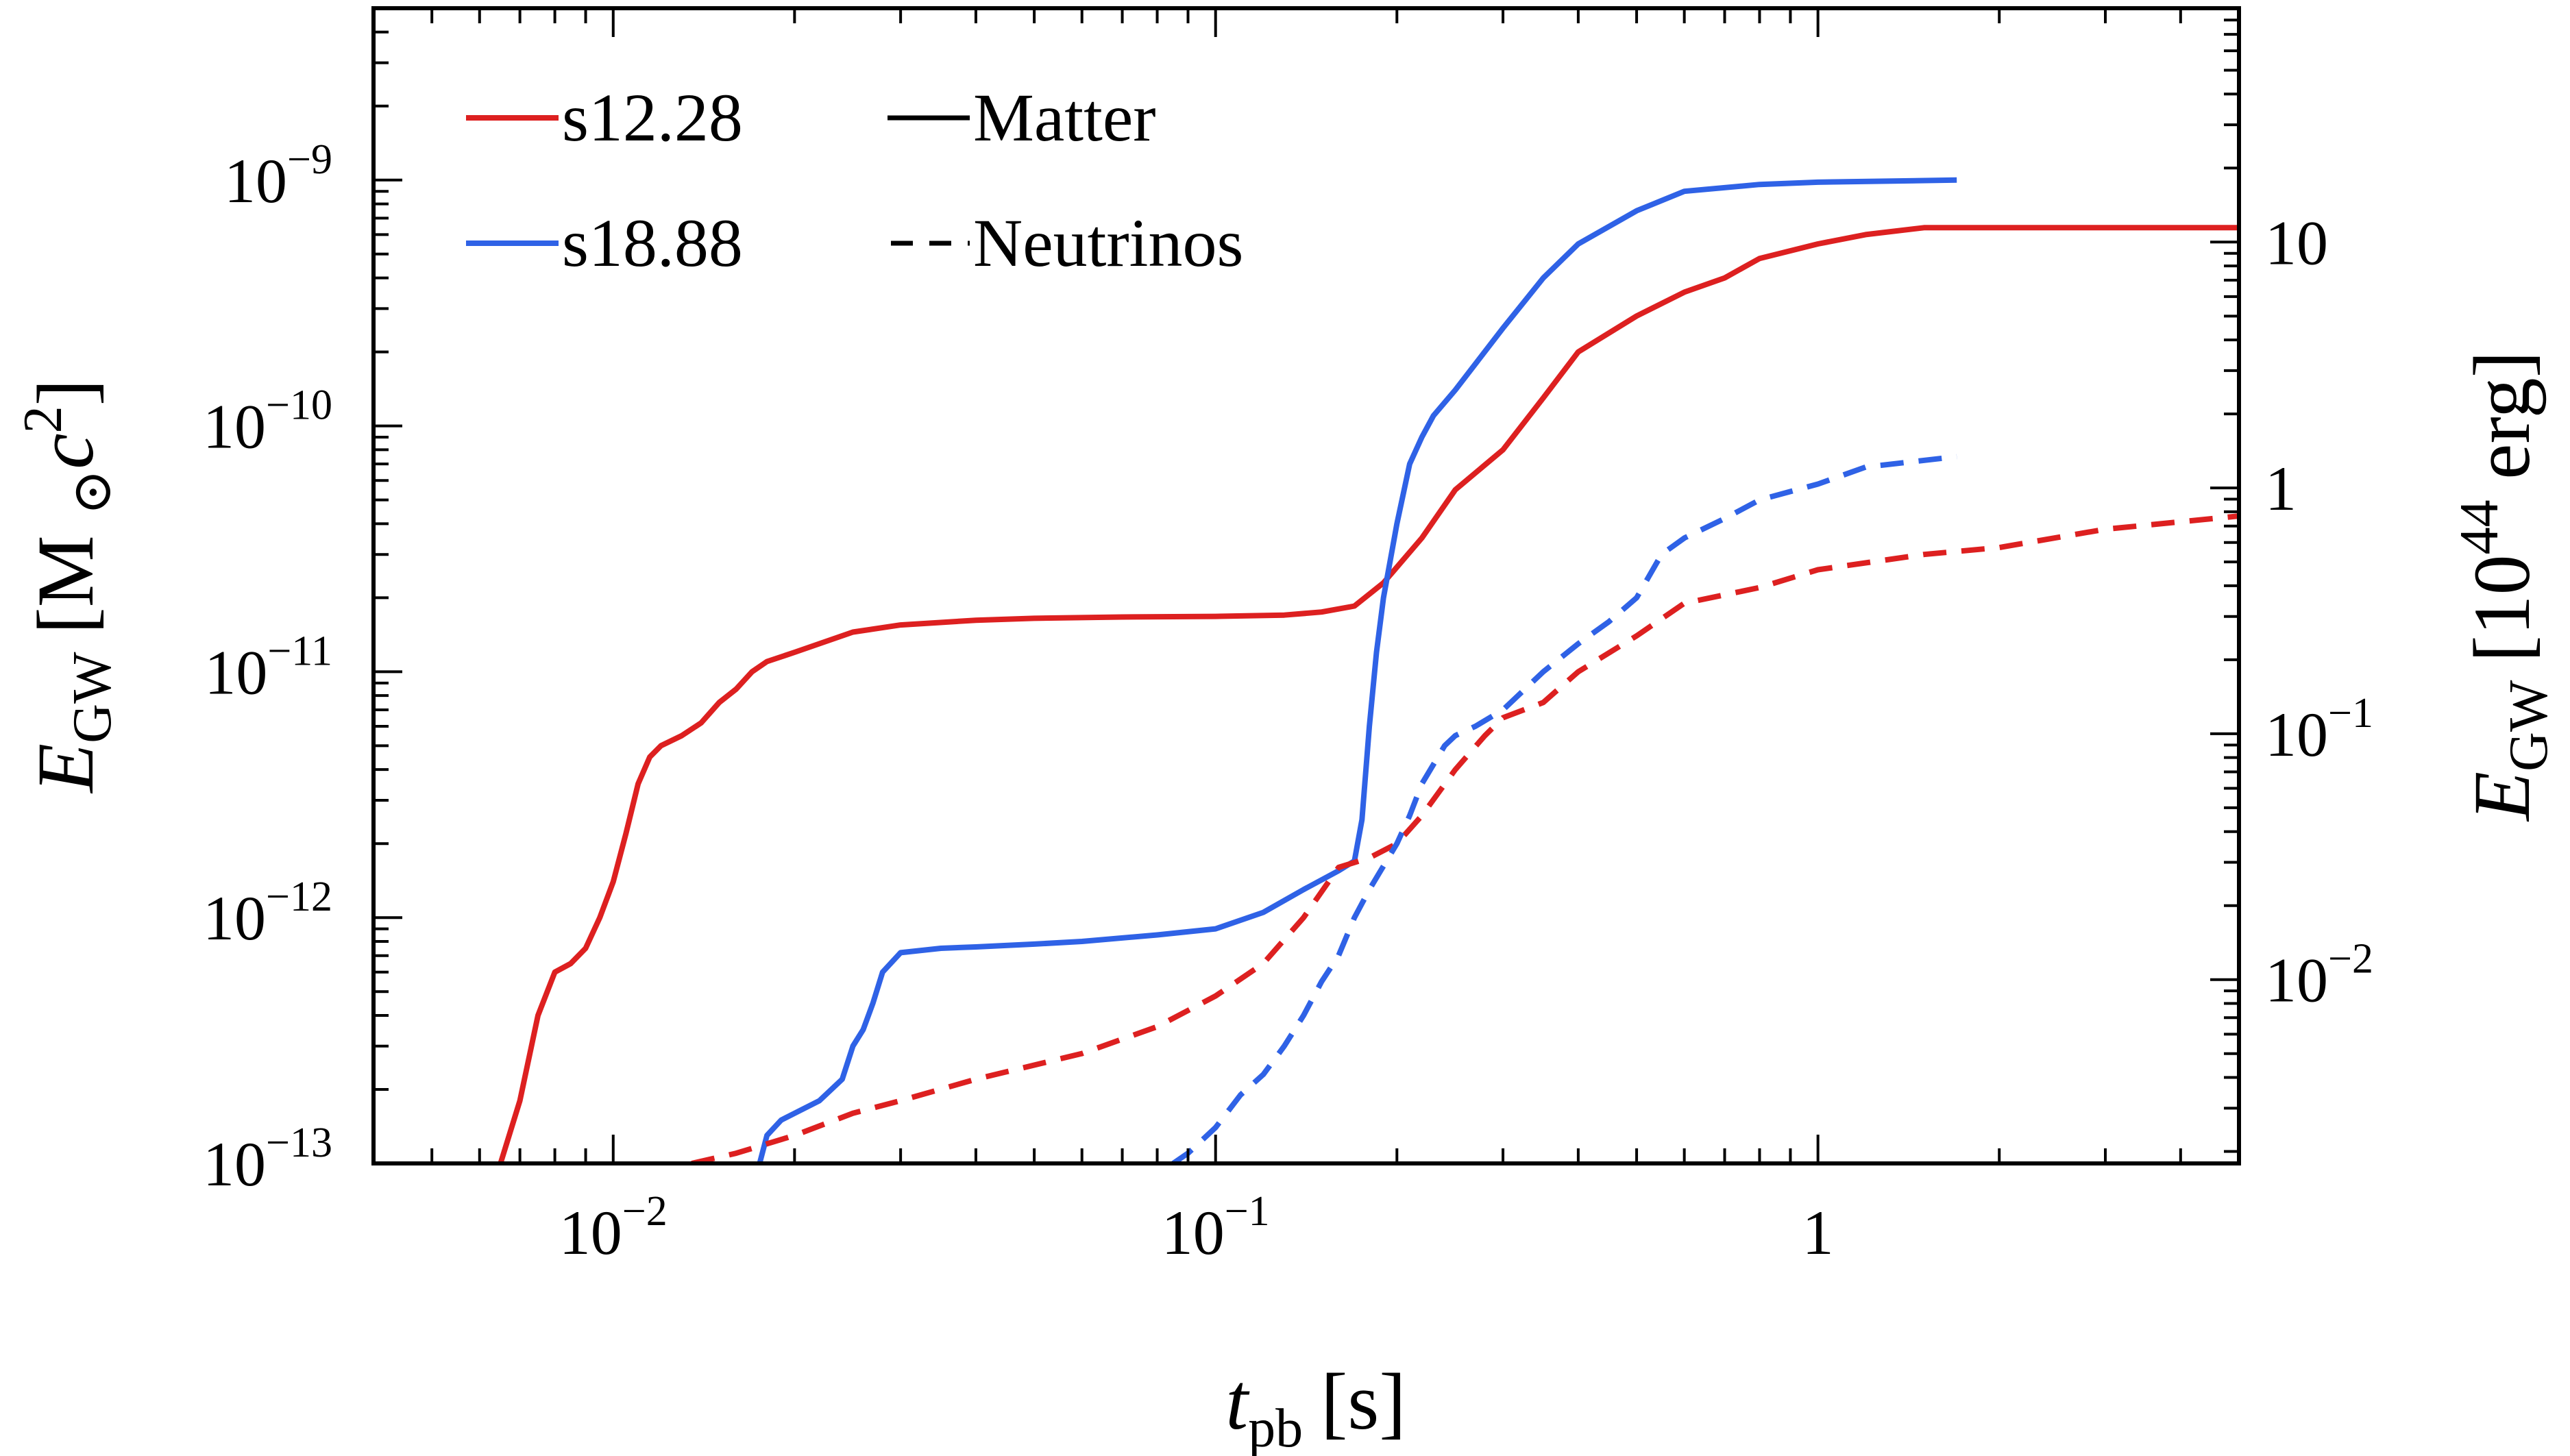  Describe the element at coordinates (854, 180) in the screenshot. I see `legend: s12.28 s18.88 Matter Neutrinos` at that location.